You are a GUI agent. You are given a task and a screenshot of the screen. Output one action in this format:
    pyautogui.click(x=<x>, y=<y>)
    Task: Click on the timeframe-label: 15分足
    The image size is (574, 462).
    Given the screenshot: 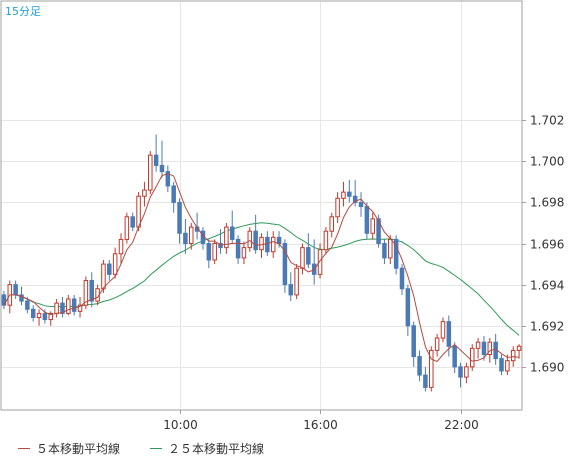 What is the action you would take?
    pyautogui.click(x=23, y=11)
    